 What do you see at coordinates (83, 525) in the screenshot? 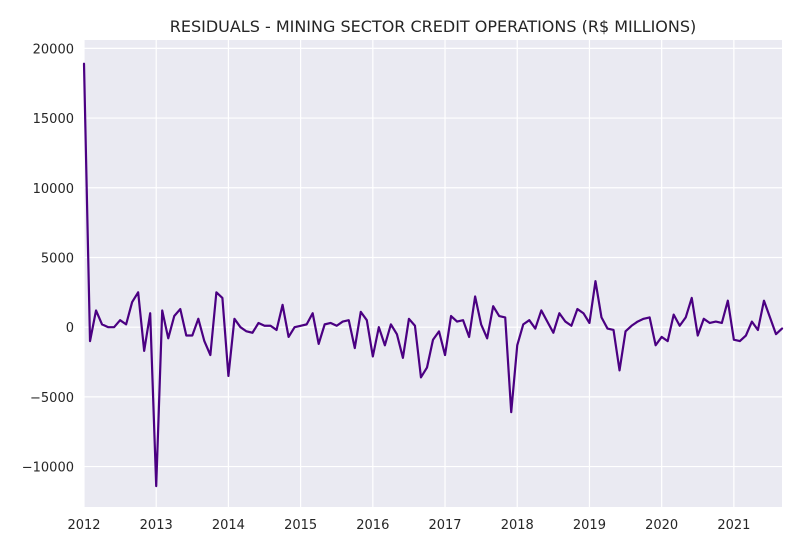
I see `x-tick-label: 2012` at bounding box center [83, 525].